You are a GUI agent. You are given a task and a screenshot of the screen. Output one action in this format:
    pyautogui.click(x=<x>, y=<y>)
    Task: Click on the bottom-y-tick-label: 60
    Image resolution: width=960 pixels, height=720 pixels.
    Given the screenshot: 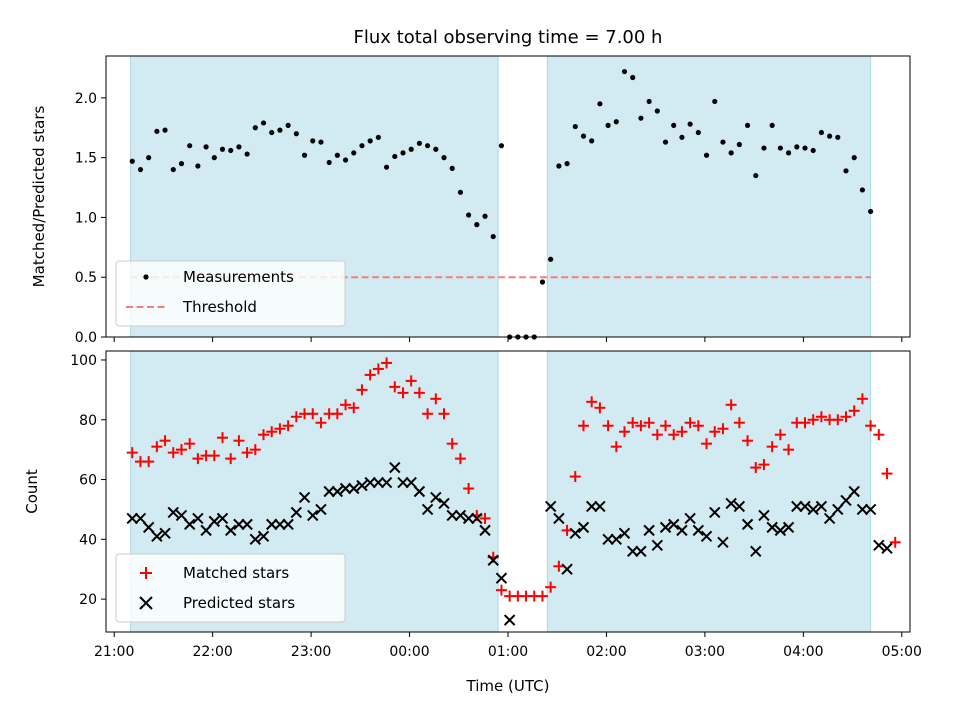 What is the action you would take?
    pyautogui.click(x=88, y=481)
    